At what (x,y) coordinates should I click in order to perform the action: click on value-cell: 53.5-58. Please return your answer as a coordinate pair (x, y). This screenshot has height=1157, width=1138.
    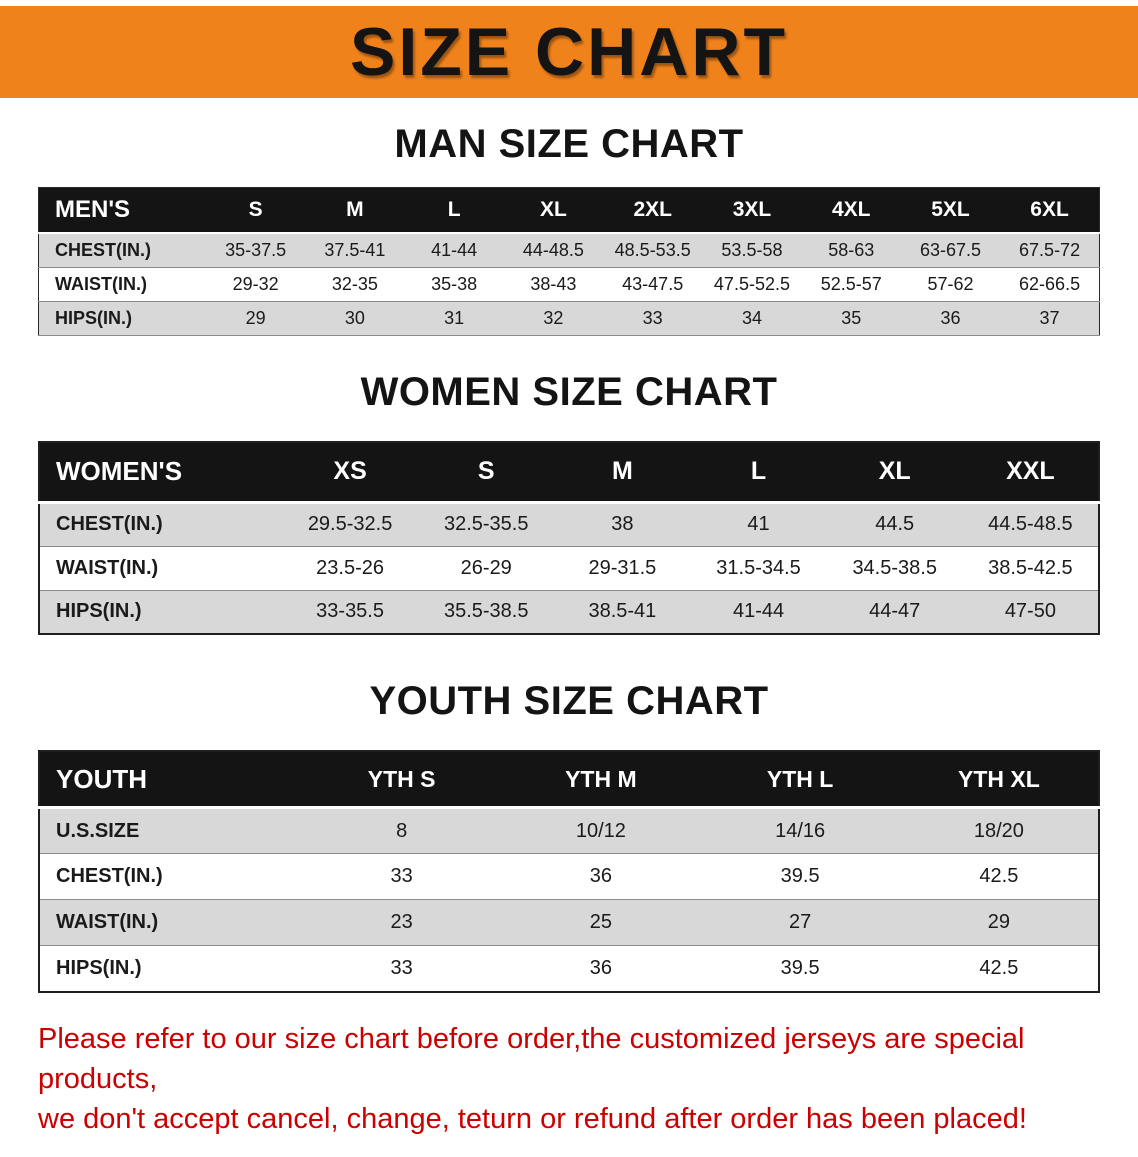
    Looking at the image, I should click on (752, 249).